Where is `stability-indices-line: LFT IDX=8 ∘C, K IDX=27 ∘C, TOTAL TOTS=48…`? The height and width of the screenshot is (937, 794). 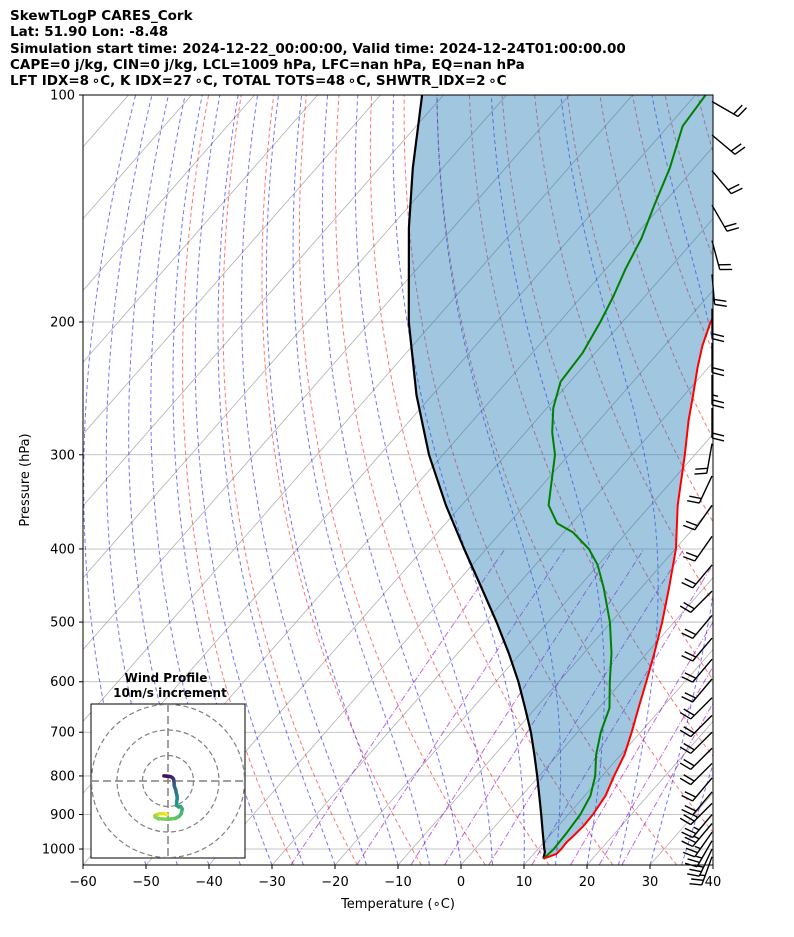 stability-indices-line: LFT IDX=8 ∘C, K IDX=27 ∘C, TOTAL TOTS=48… is located at coordinates (258, 81).